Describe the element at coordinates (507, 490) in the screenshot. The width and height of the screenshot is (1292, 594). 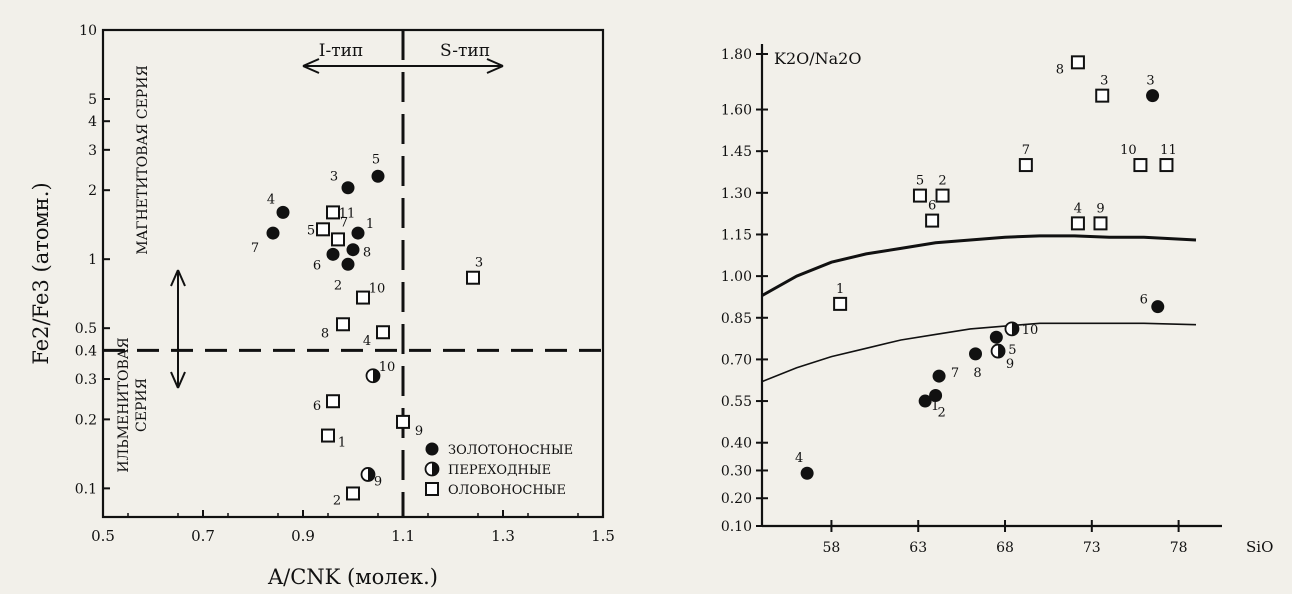
I see `legend-label: ОЛОВОНОСНЫЕ` at that location.